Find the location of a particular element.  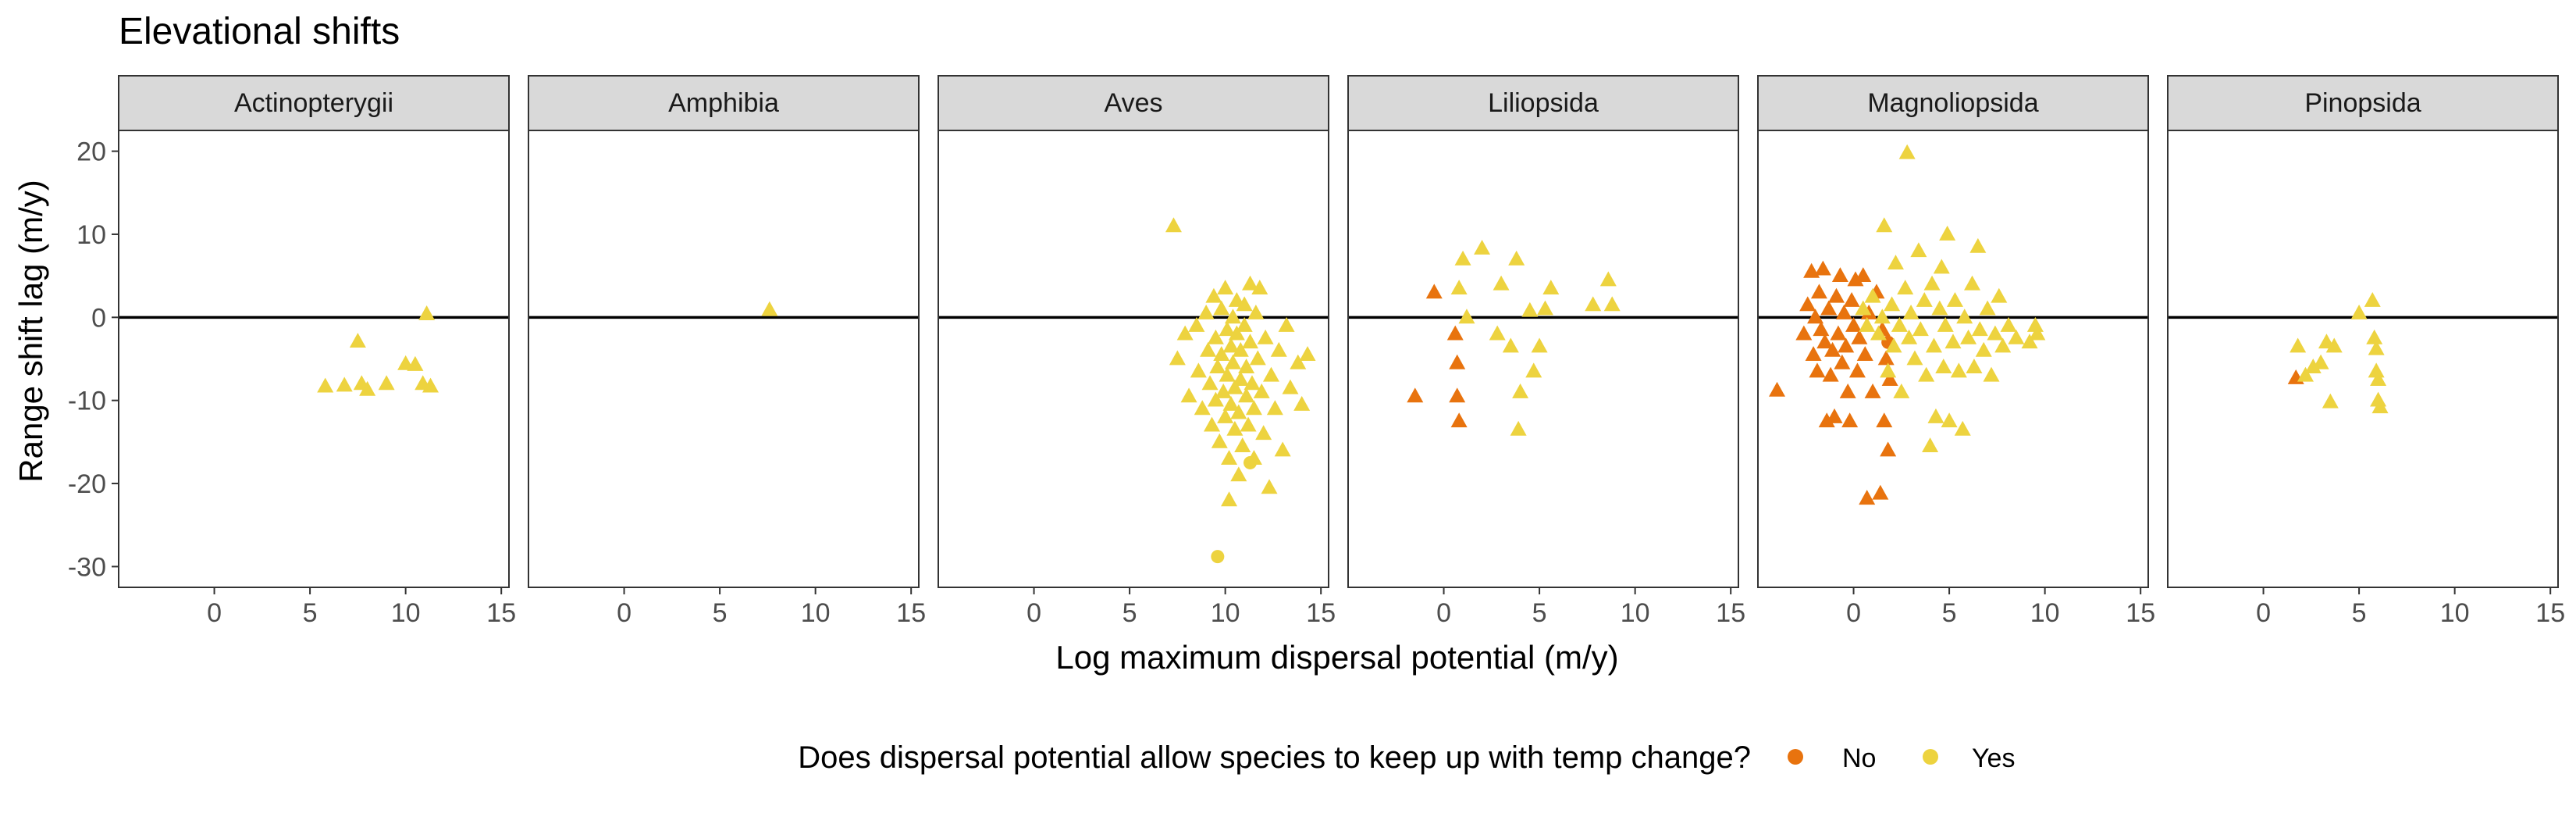

legend-key-yes is located at coordinates (1930, 757).